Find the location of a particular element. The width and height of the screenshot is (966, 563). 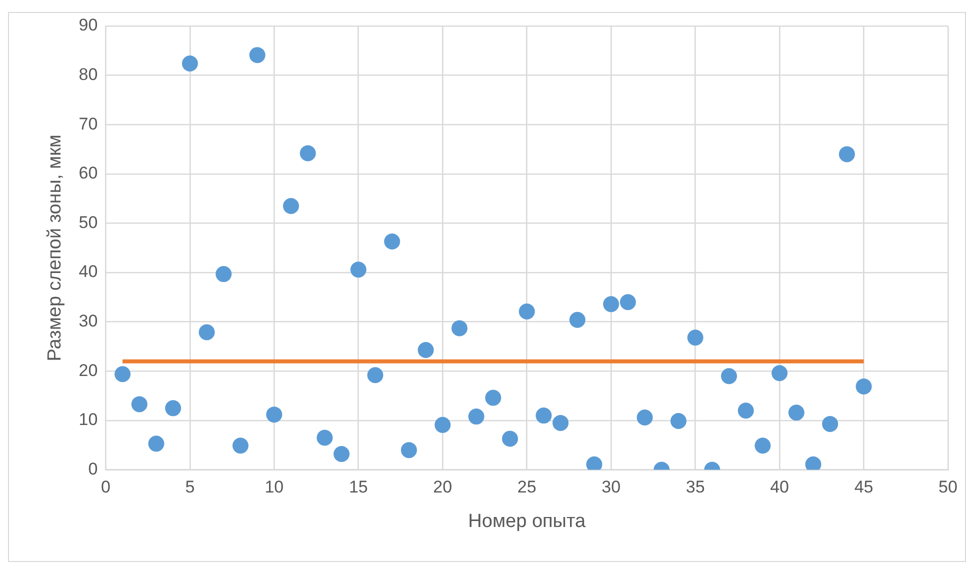

y-tick-label: 10 is located at coordinates (88, 420).